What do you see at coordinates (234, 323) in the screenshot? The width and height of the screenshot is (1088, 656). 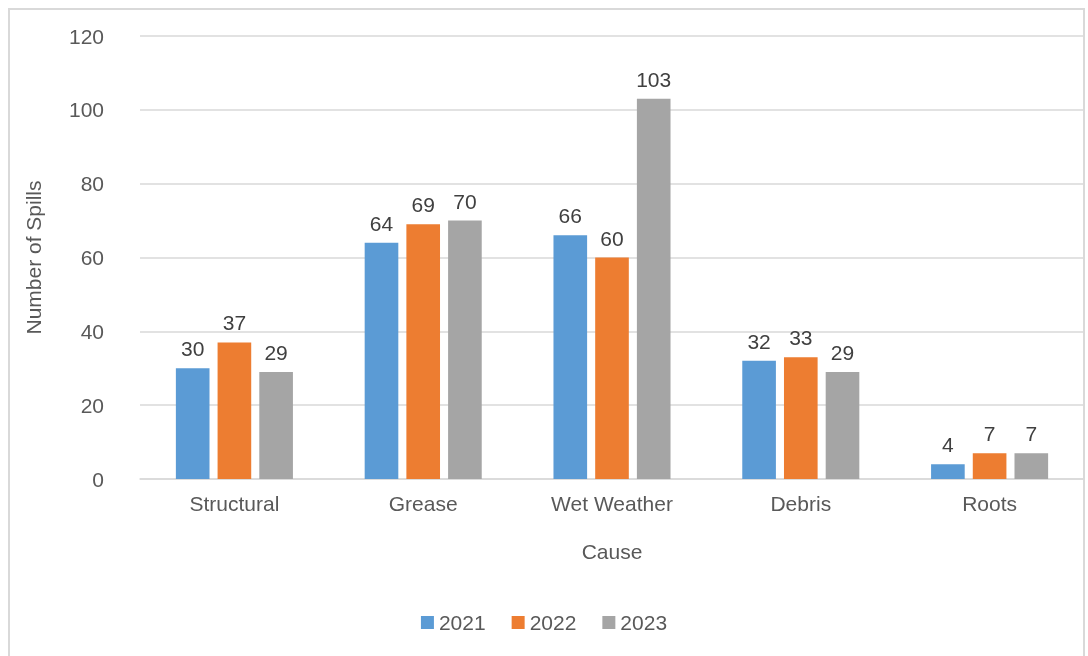 I see `data-label: 37` at bounding box center [234, 323].